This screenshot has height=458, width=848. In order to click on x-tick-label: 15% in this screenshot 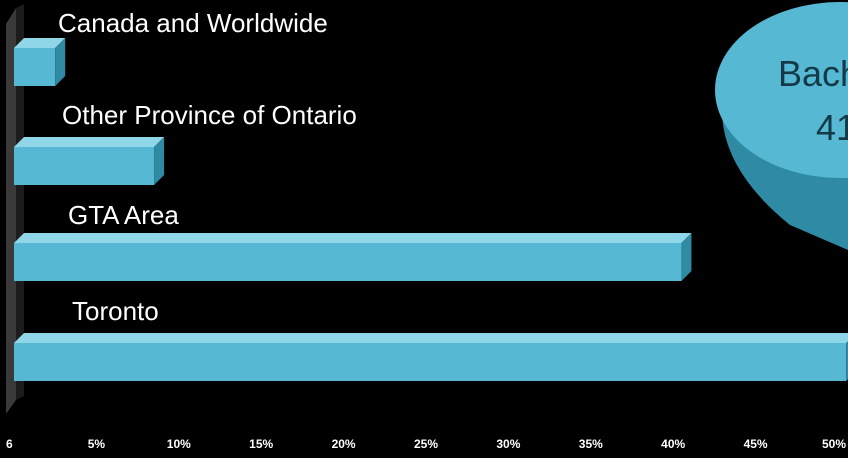, I will do `click(261, 444)`.